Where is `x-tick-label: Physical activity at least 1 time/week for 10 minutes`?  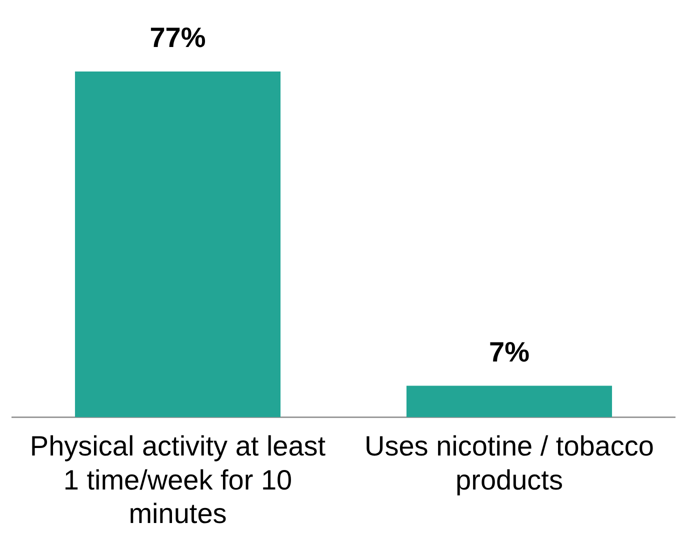 x-tick-label: Physical activity at least 1 time/week for 10 minutes is located at coordinates (178, 479).